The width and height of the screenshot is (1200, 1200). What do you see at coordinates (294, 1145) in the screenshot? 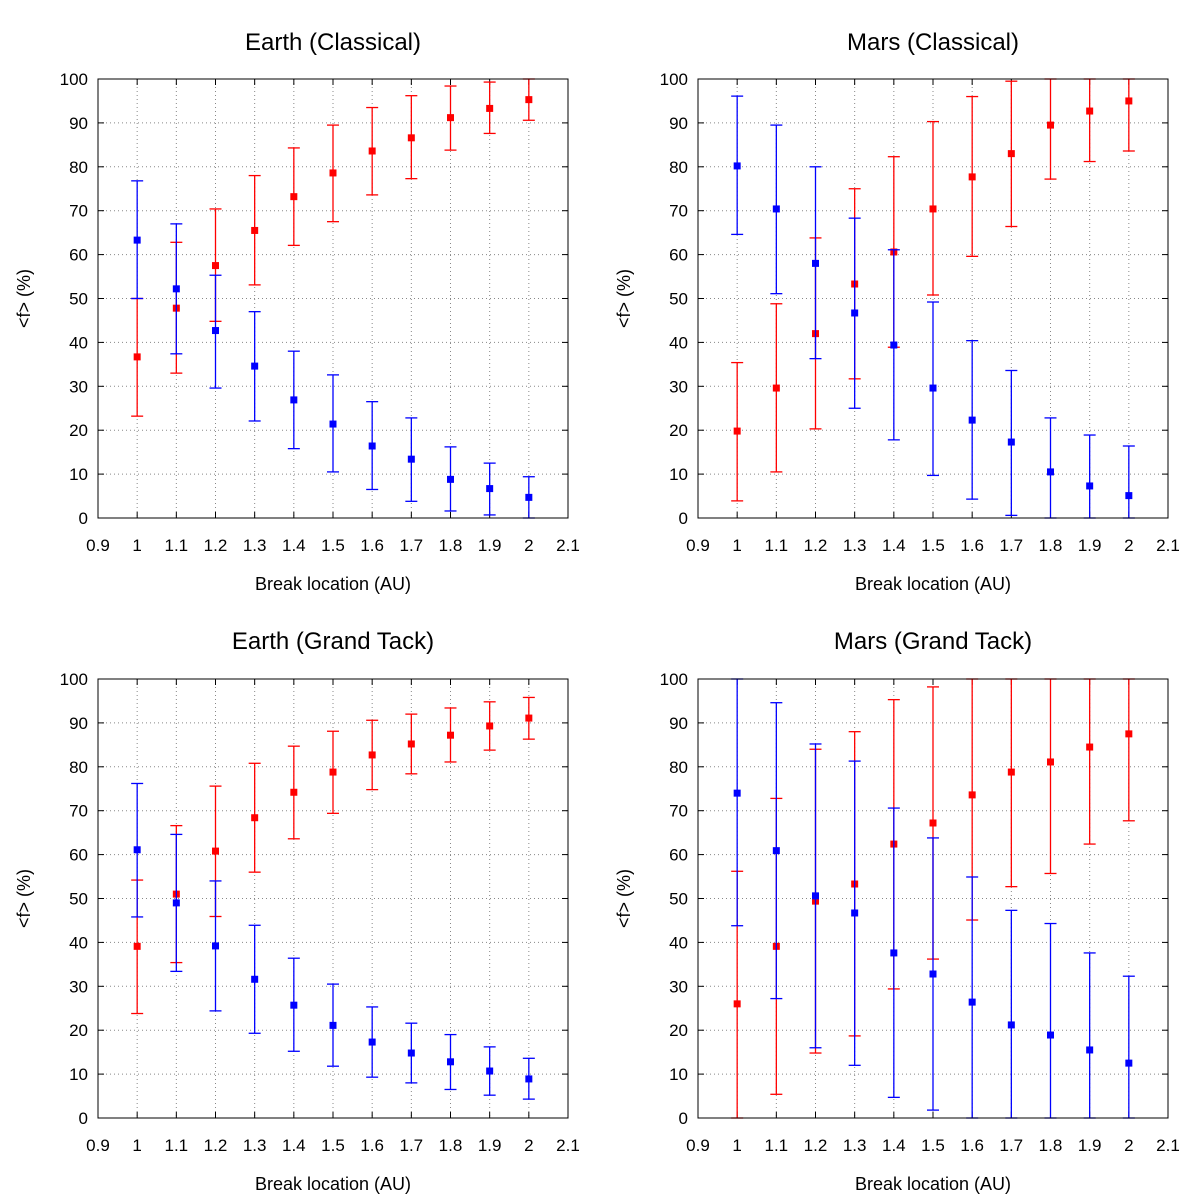
I see `x-tick-label: 1.4` at bounding box center [294, 1145].